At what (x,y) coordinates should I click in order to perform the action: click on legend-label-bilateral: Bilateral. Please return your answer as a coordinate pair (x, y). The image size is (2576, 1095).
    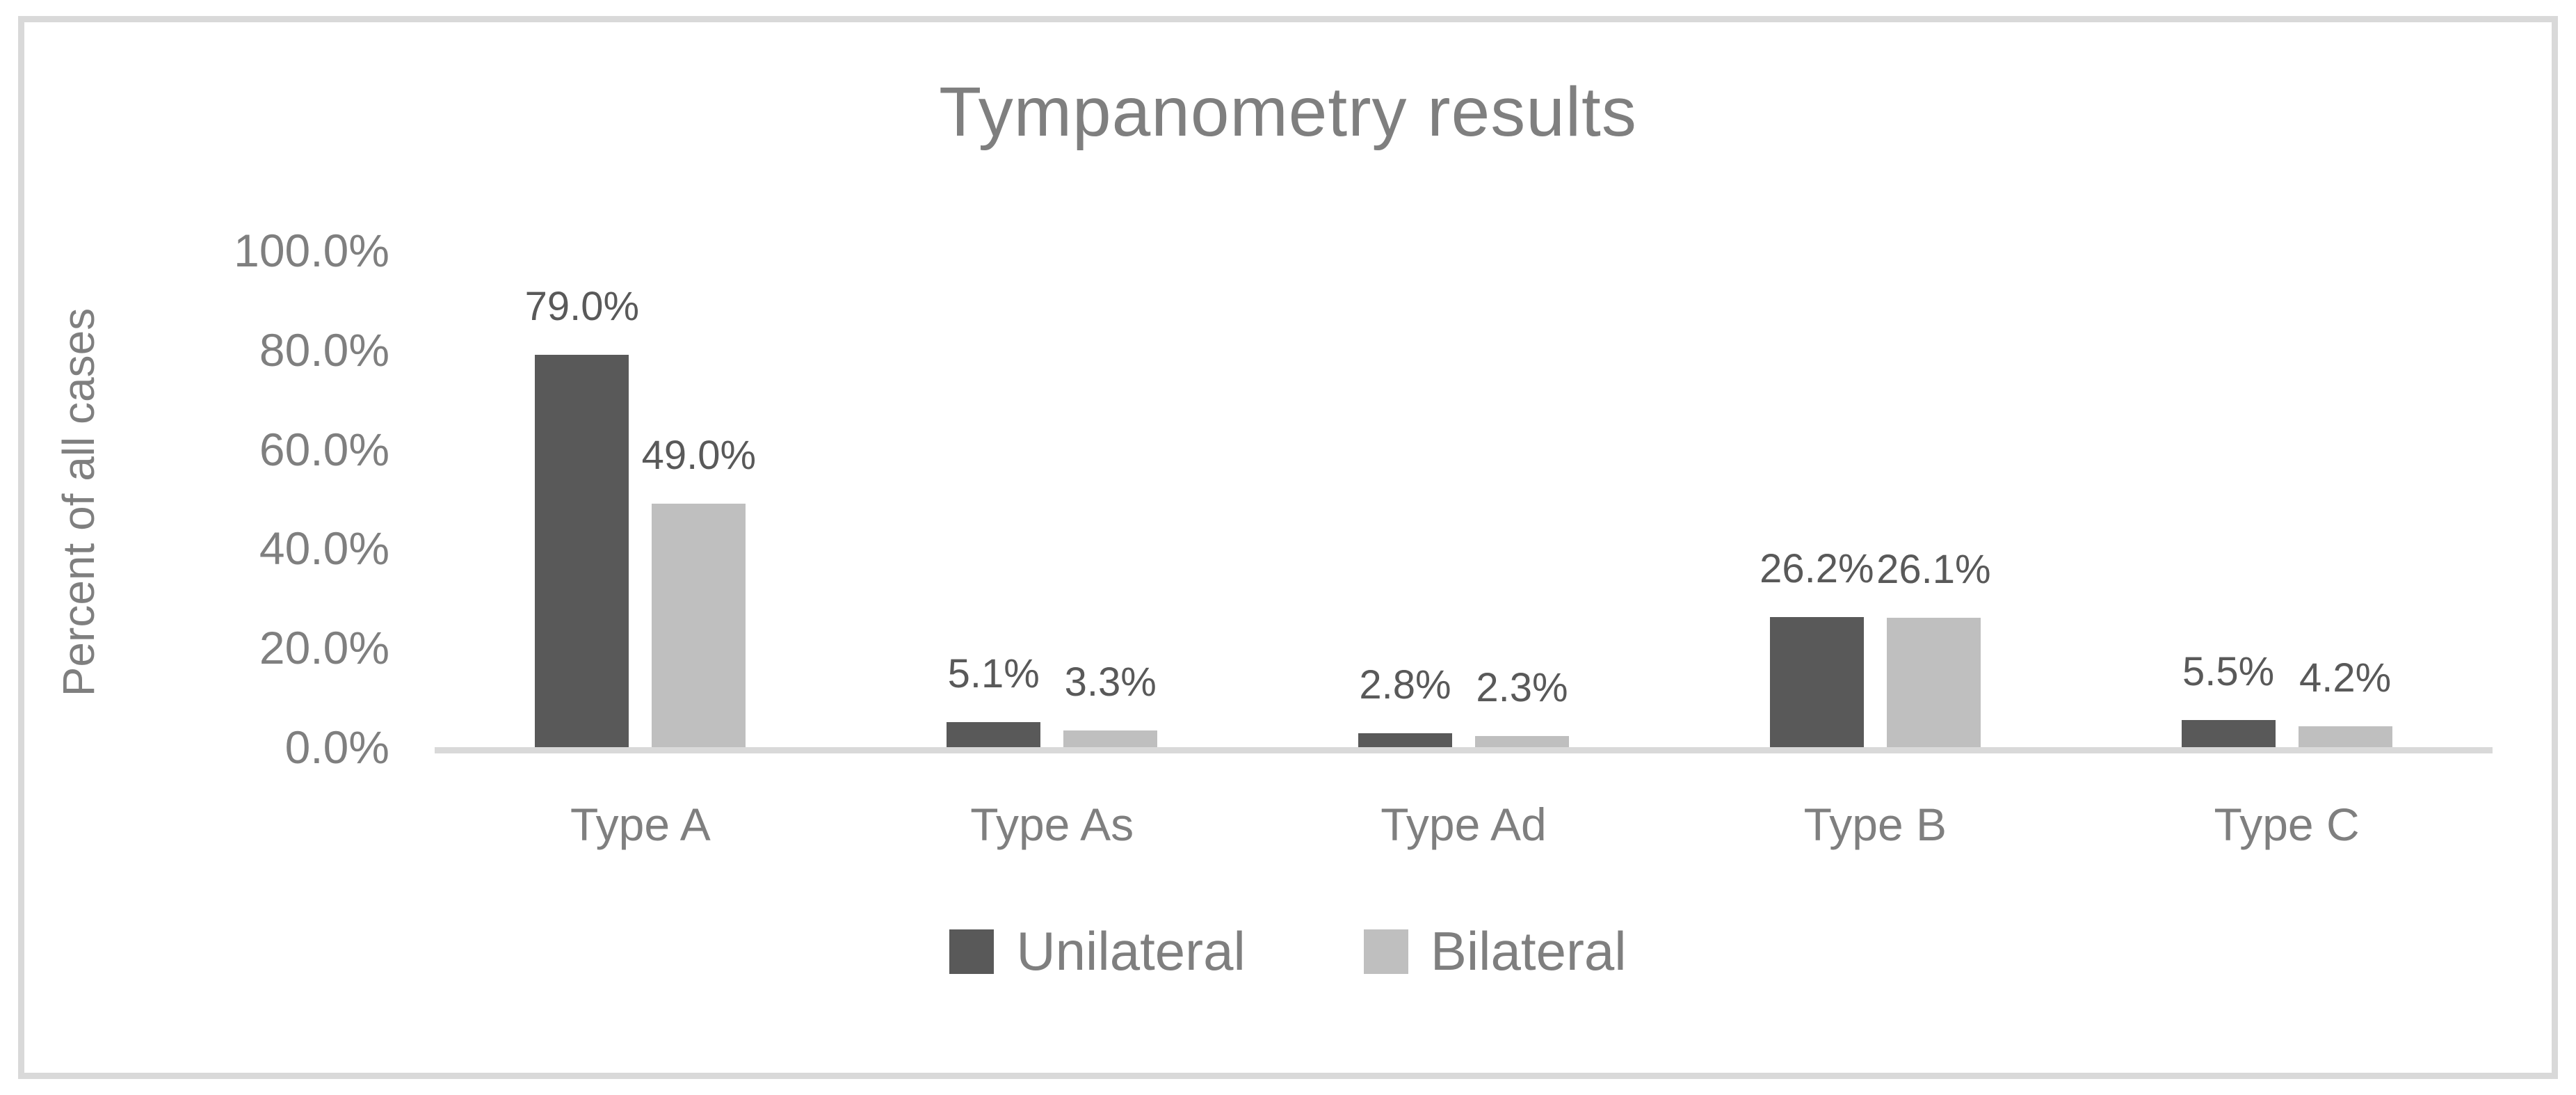
    Looking at the image, I should click on (1528, 951).